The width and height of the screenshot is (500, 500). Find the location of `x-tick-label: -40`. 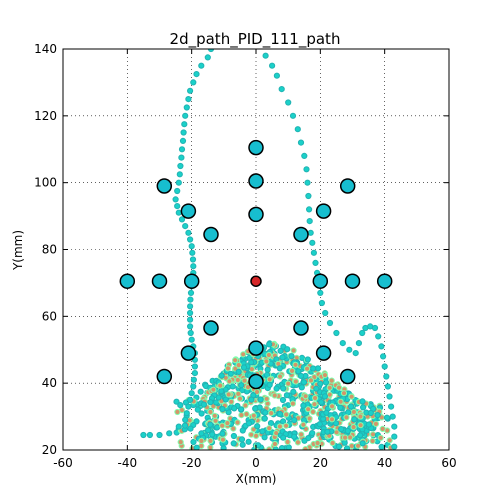

x-tick-label: -40 is located at coordinates (128, 463).